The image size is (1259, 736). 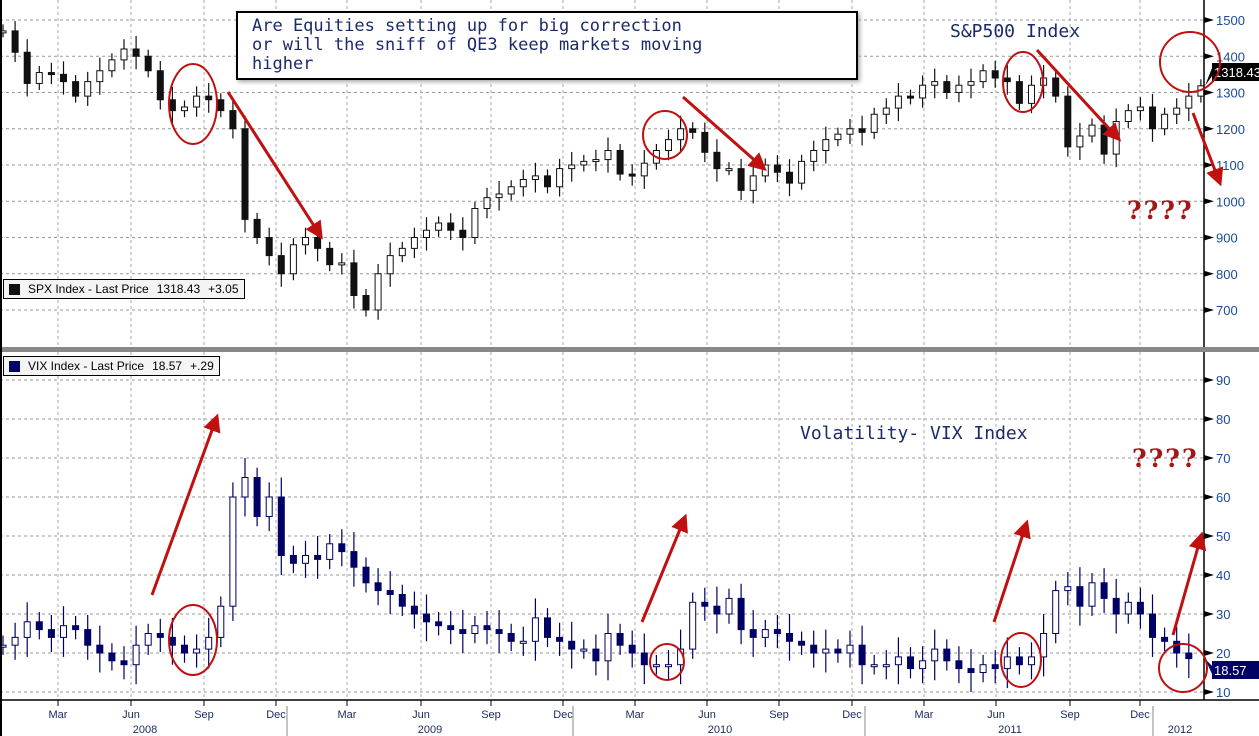 I want to click on month-label: Sep, so click(x=491, y=715).